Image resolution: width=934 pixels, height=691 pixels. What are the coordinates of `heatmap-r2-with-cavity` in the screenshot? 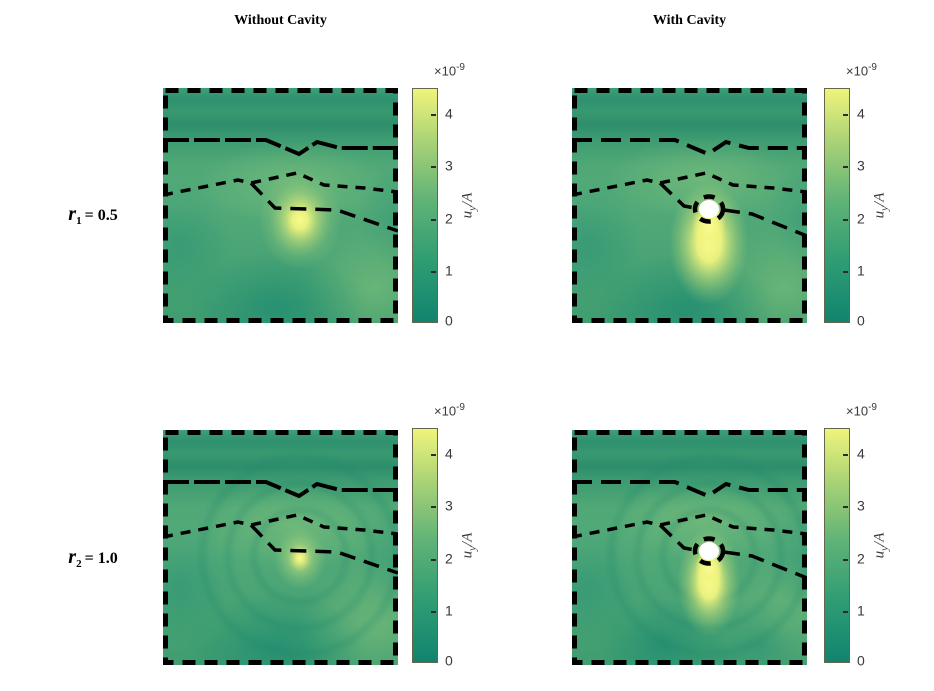 It's located at (689, 547).